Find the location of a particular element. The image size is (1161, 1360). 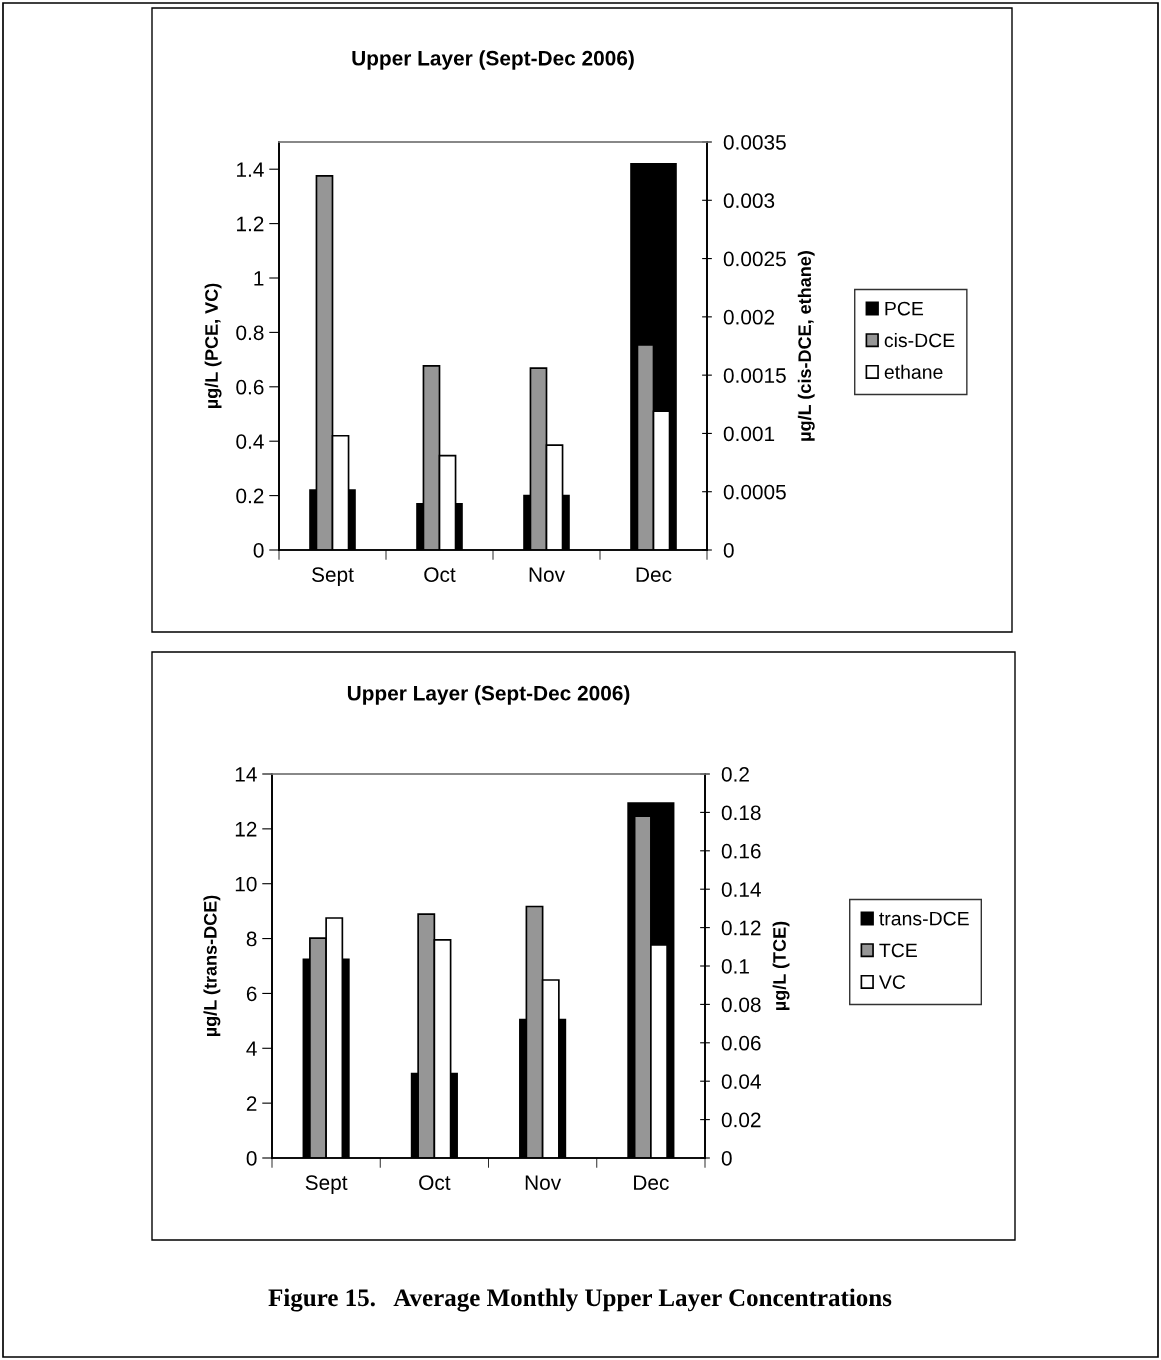

y2-tick-label: 0.2 is located at coordinates (735, 774).